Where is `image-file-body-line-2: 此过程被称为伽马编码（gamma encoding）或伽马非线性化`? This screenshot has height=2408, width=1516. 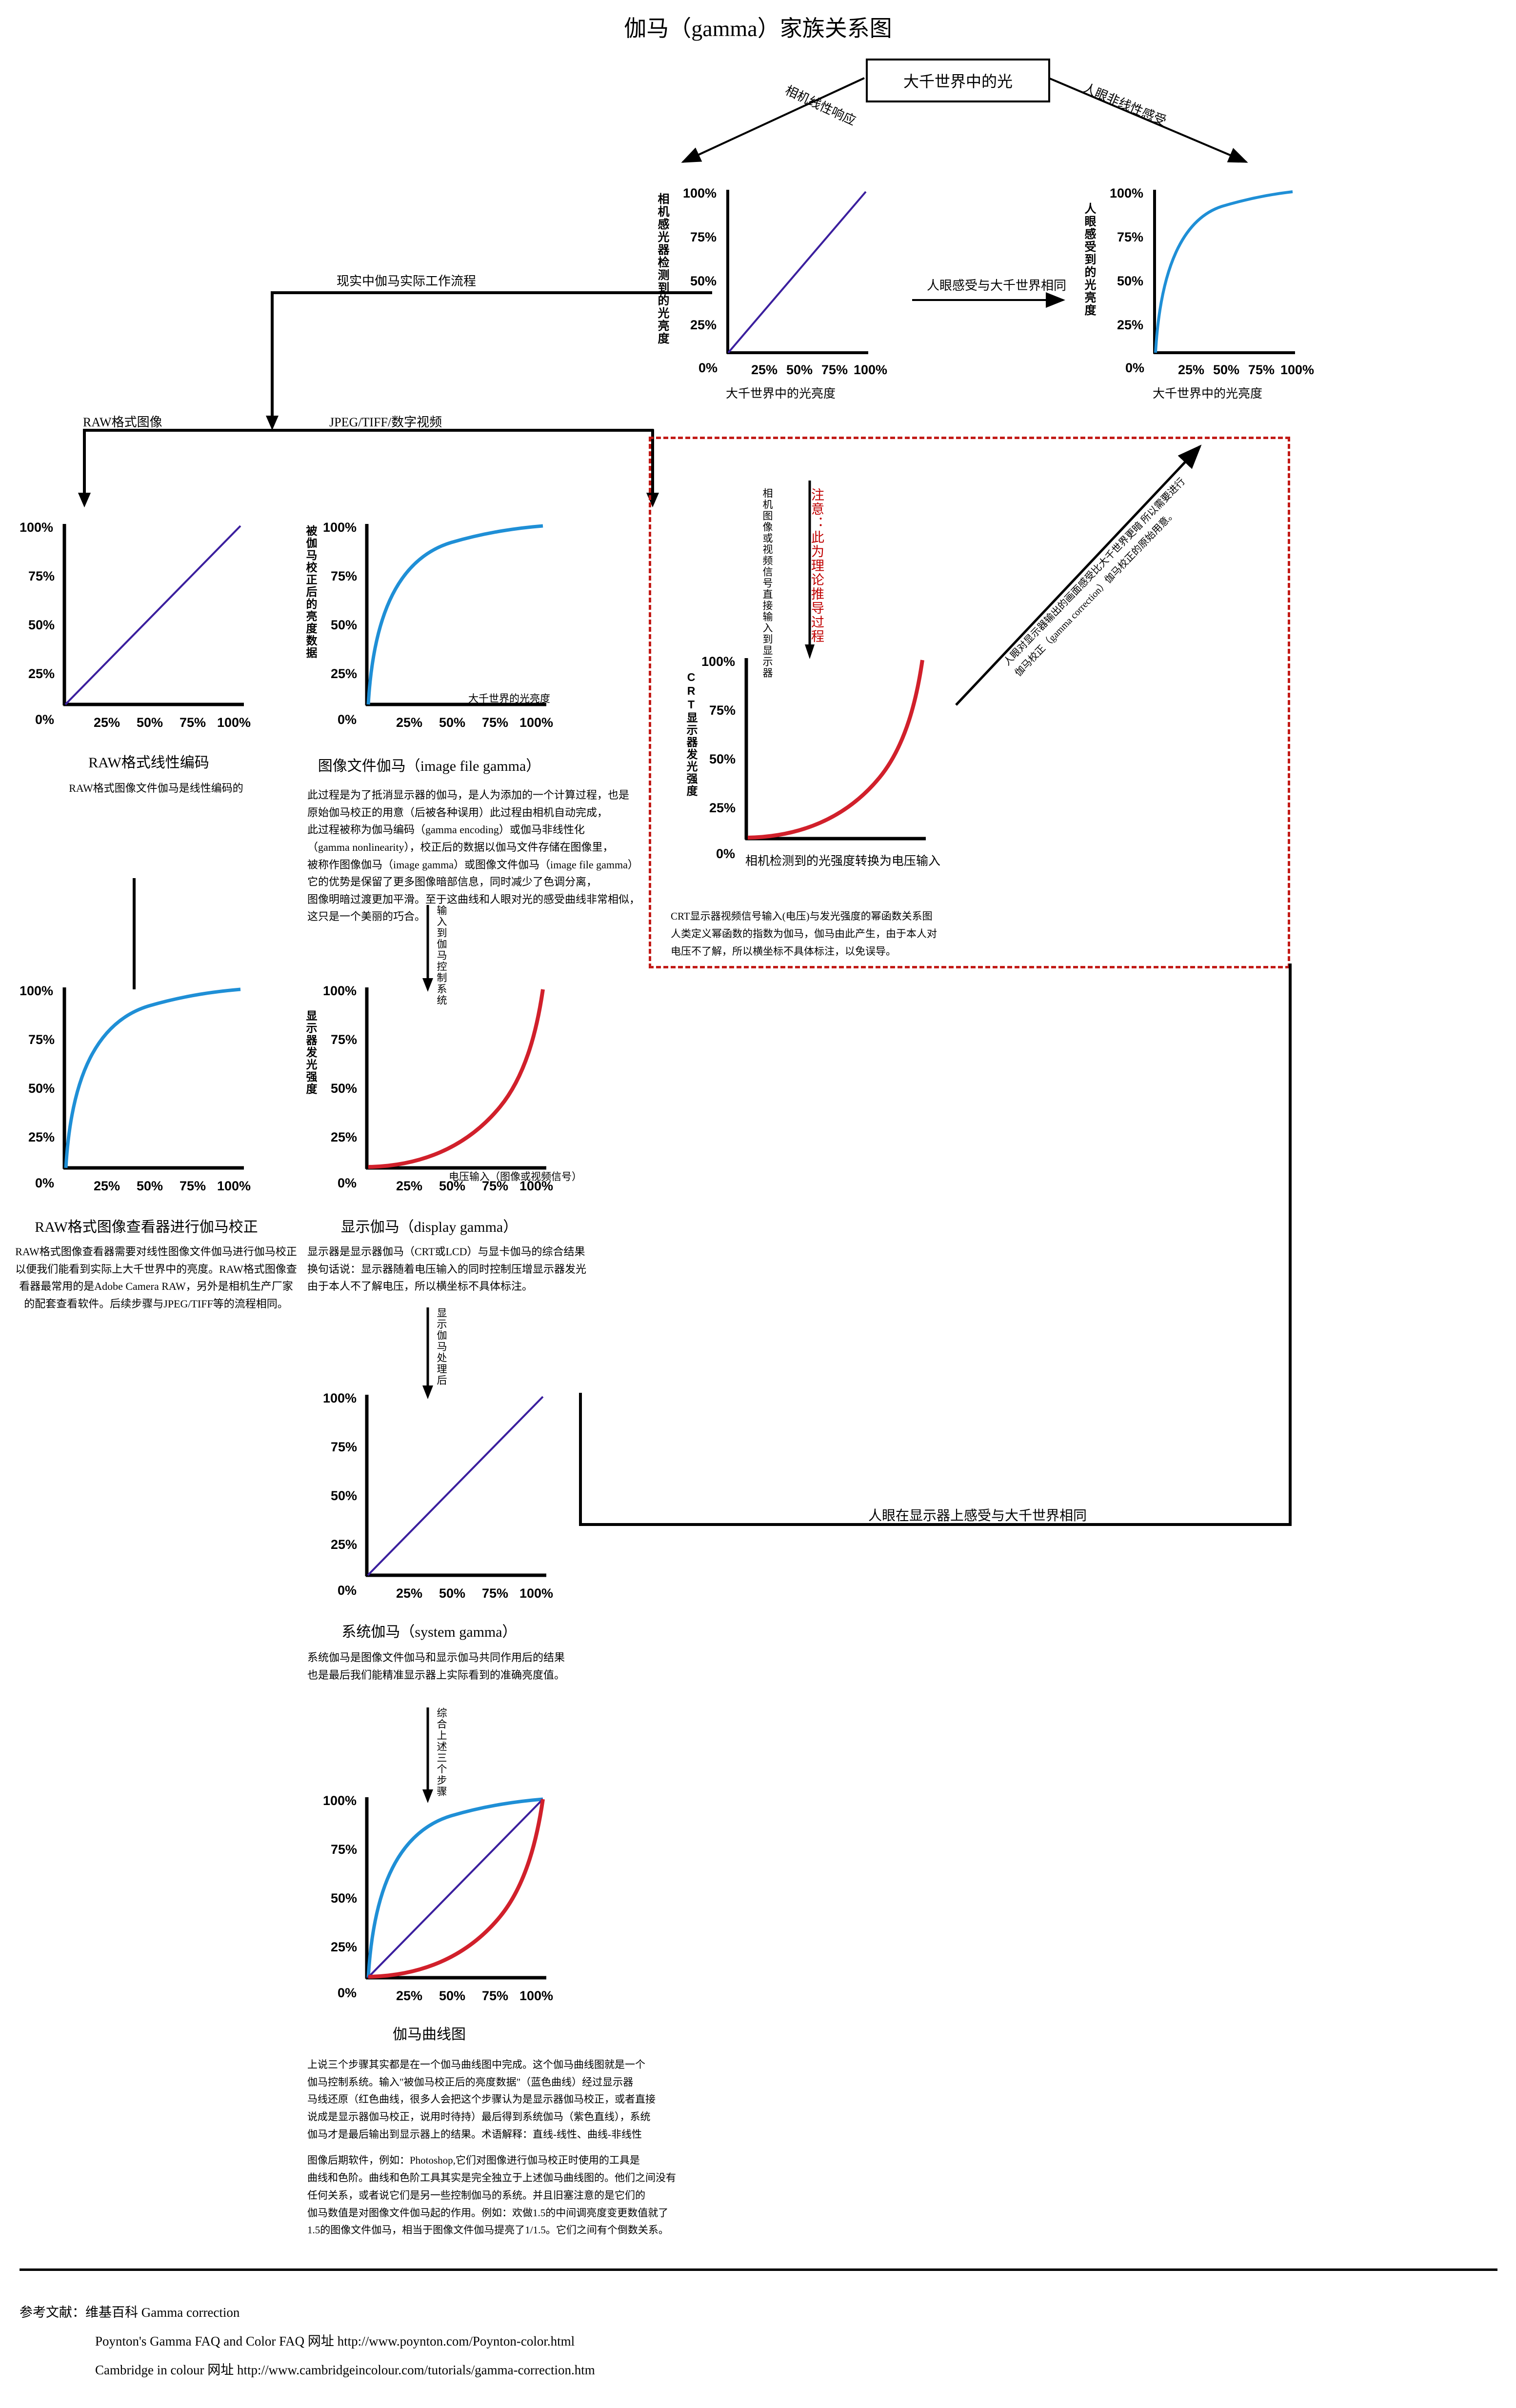
image-file-body-line-2: 此过程被称为伽马编码（gamma encoding）或伽马非线性化 is located at coordinates (446, 830).